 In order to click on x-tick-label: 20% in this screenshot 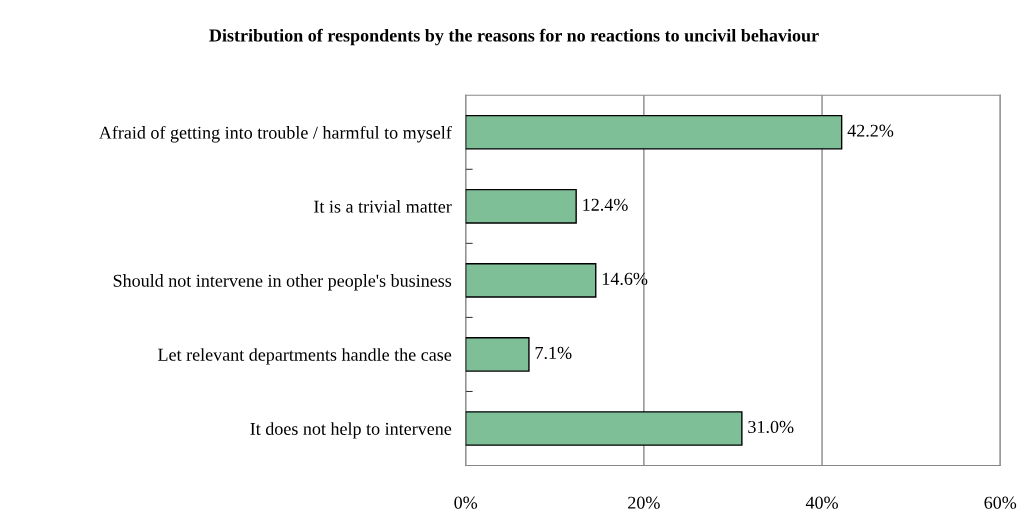, I will do `click(644, 502)`.